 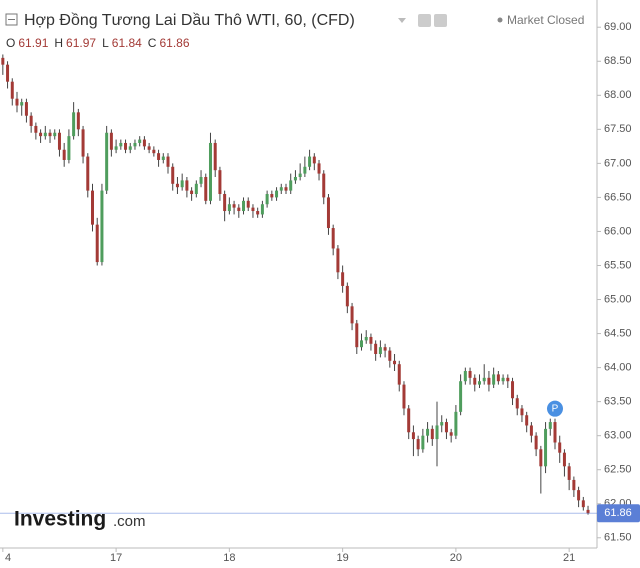 What do you see at coordinates (618, 95) in the screenshot?
I see `y-tick-label: 68.00` at bounding box center [618, 95].